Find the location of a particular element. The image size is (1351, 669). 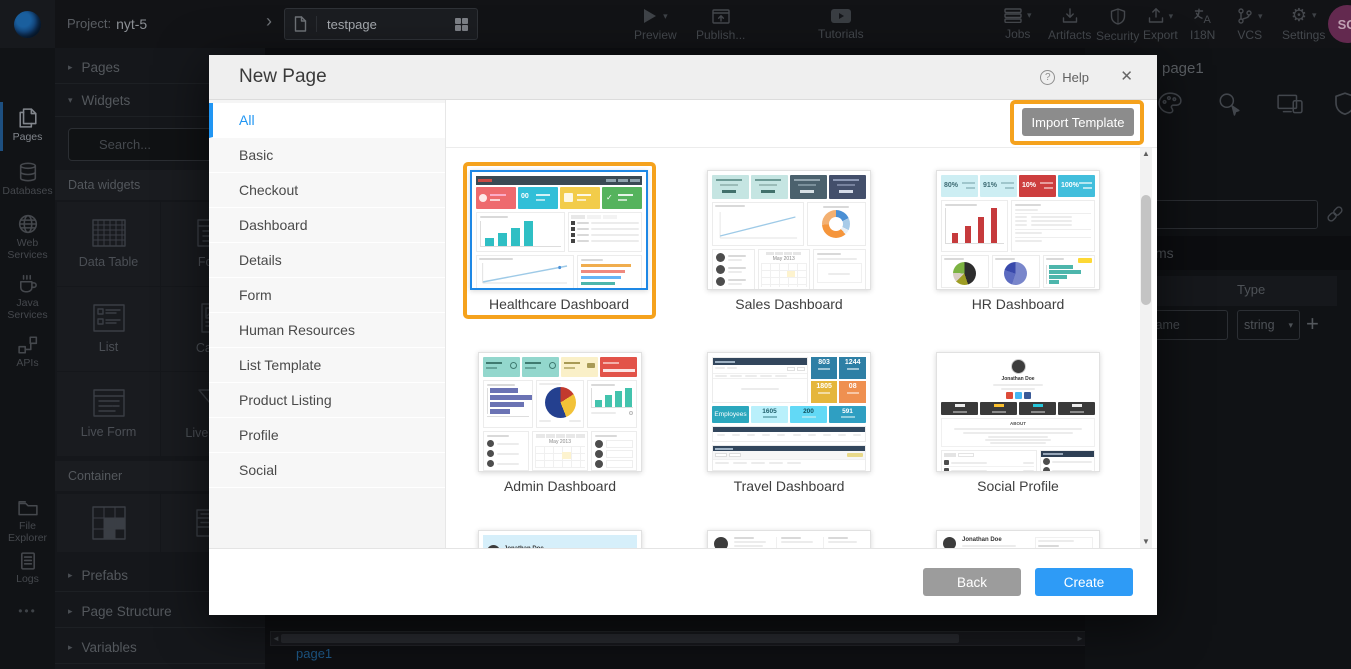

avatar: SG is located at coordinates (1339, 24).